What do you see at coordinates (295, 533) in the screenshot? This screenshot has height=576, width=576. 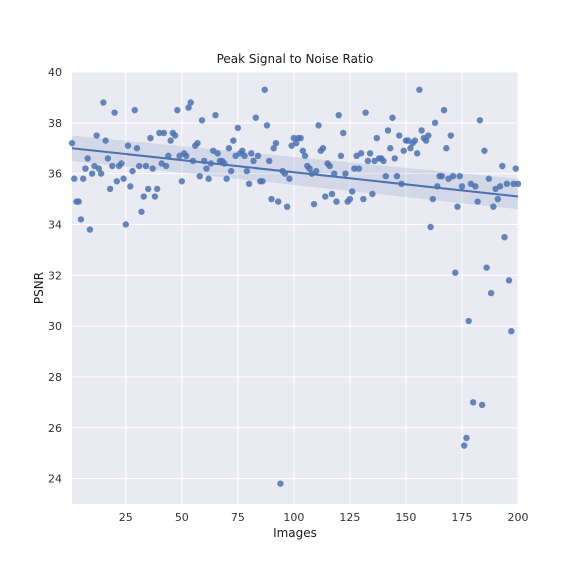 I see `x-axis-label: Images` at bounding box center [295, 533].